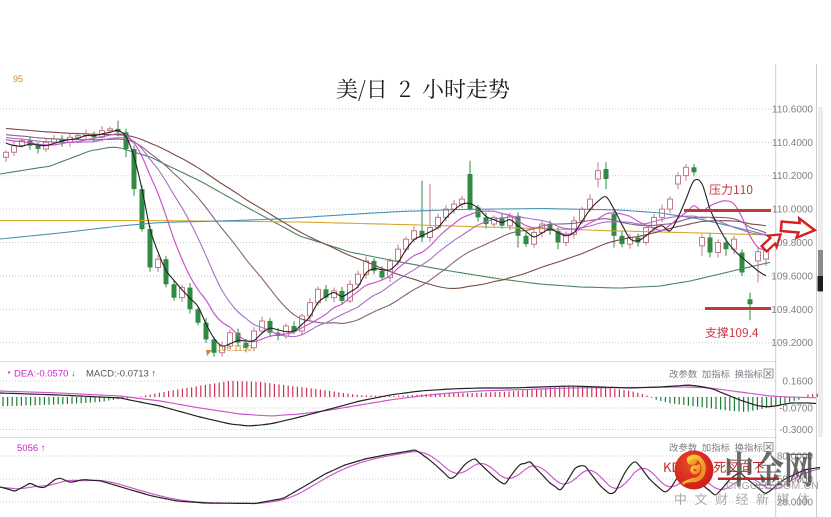  I want to click on svg-text: 50.0000, so click(795, 480).